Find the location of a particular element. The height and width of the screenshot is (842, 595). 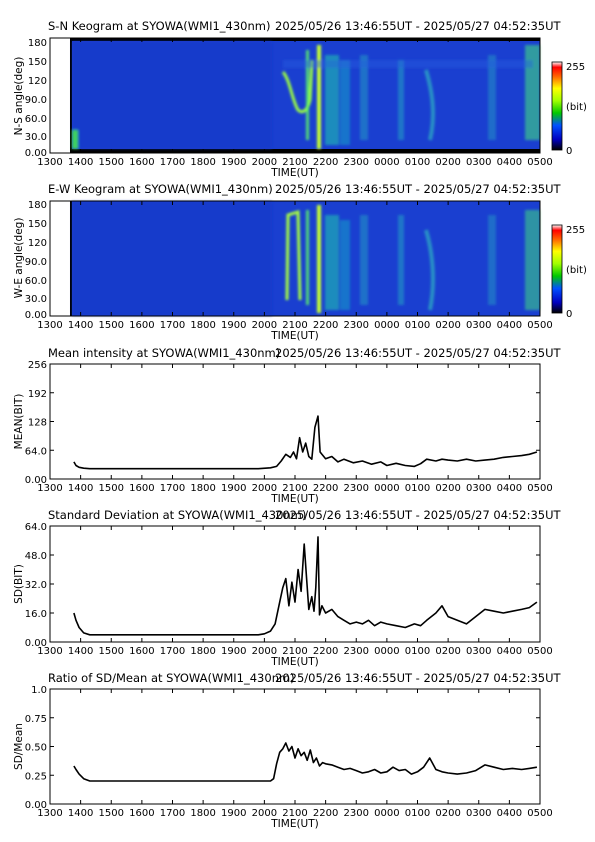

chart-title: Ratio of SD/Mean at SYOWA(WMI1_430nm) is located at coordinates (171, 678).